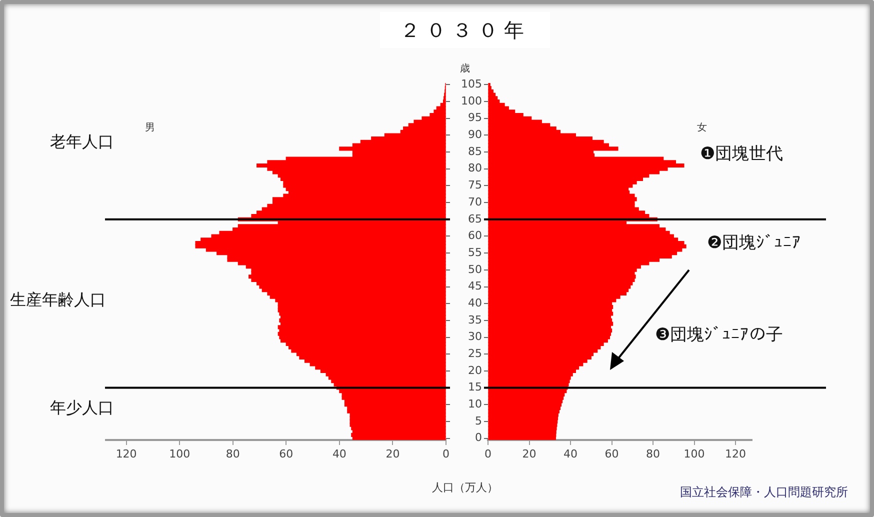 The height and width of the screenshot is (517, 874). What do you see at coordinates (82, 408) in the screenshot?
I see `annotation: 年少人口` at bounding box center [82, 408].